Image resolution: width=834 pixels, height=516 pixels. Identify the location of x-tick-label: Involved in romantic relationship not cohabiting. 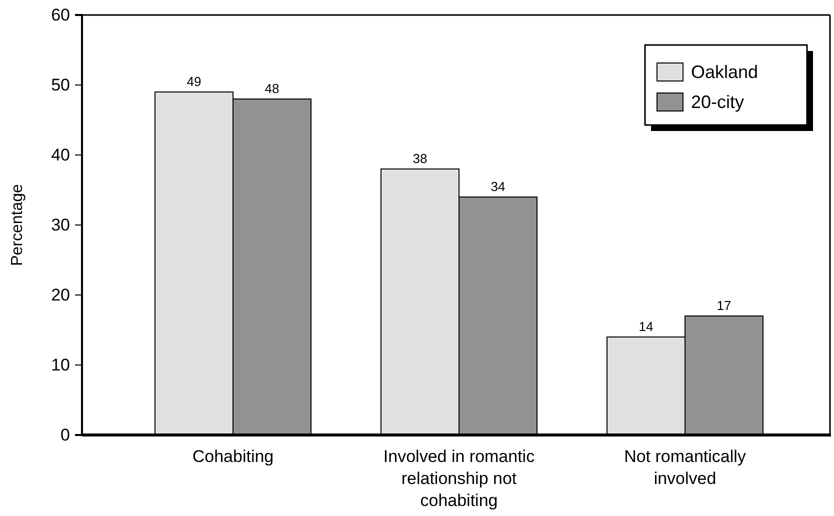
(459, 478).